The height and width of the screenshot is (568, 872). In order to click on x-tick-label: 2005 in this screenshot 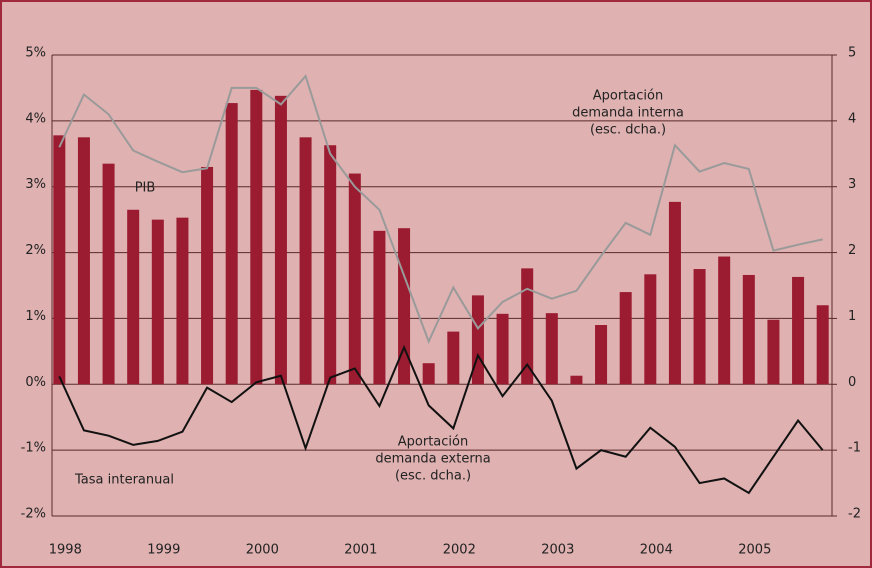, I will do `click(754, 550)`.